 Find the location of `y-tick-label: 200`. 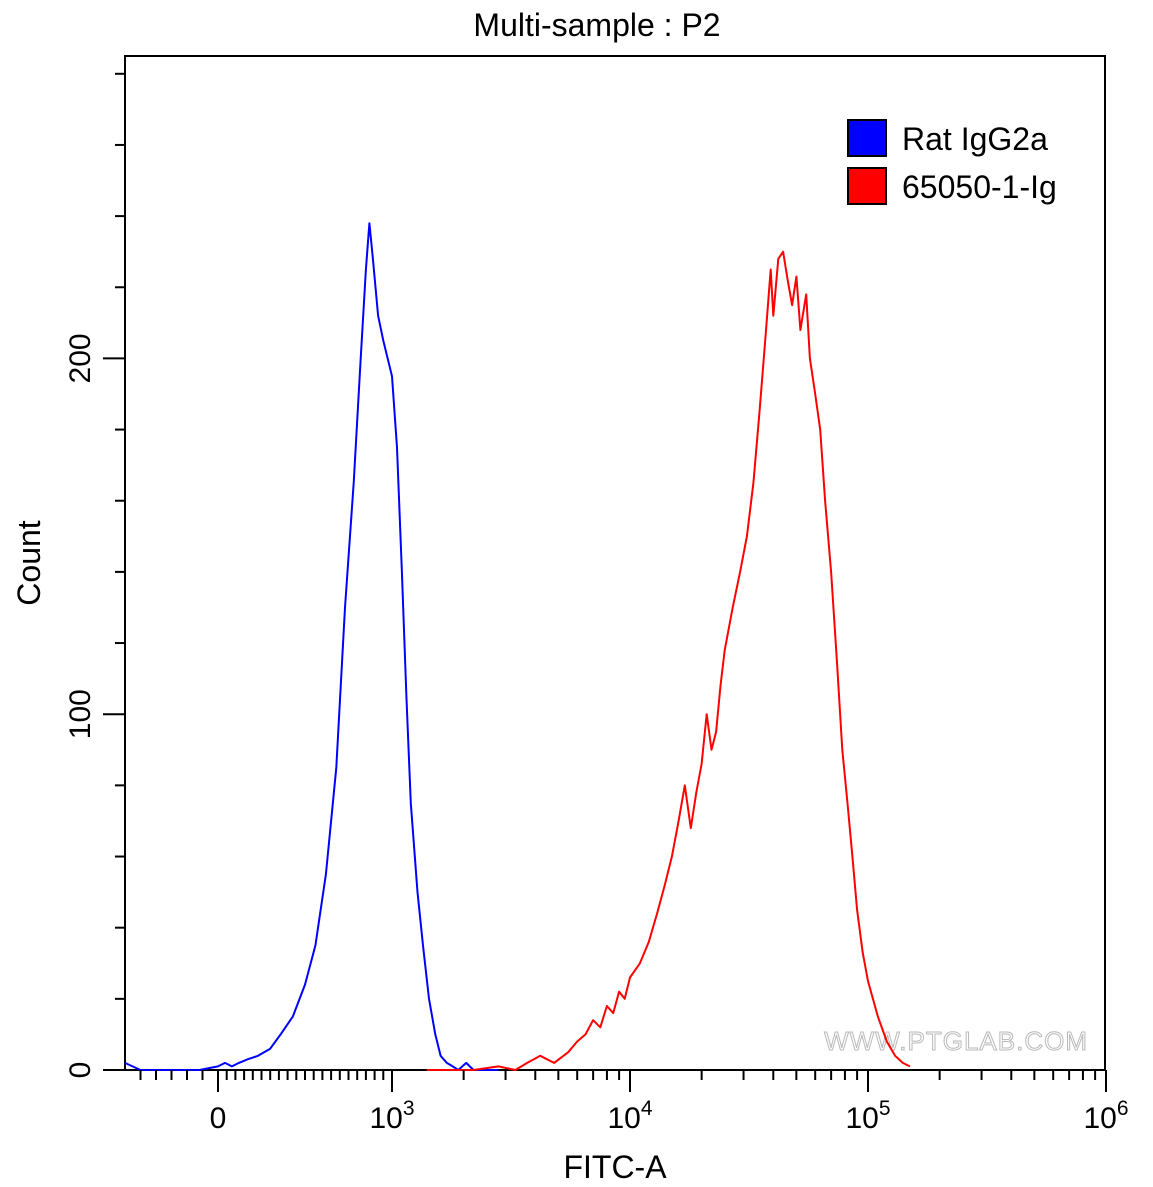

y-tick-label: 200 is located at coordinates (80, 358).